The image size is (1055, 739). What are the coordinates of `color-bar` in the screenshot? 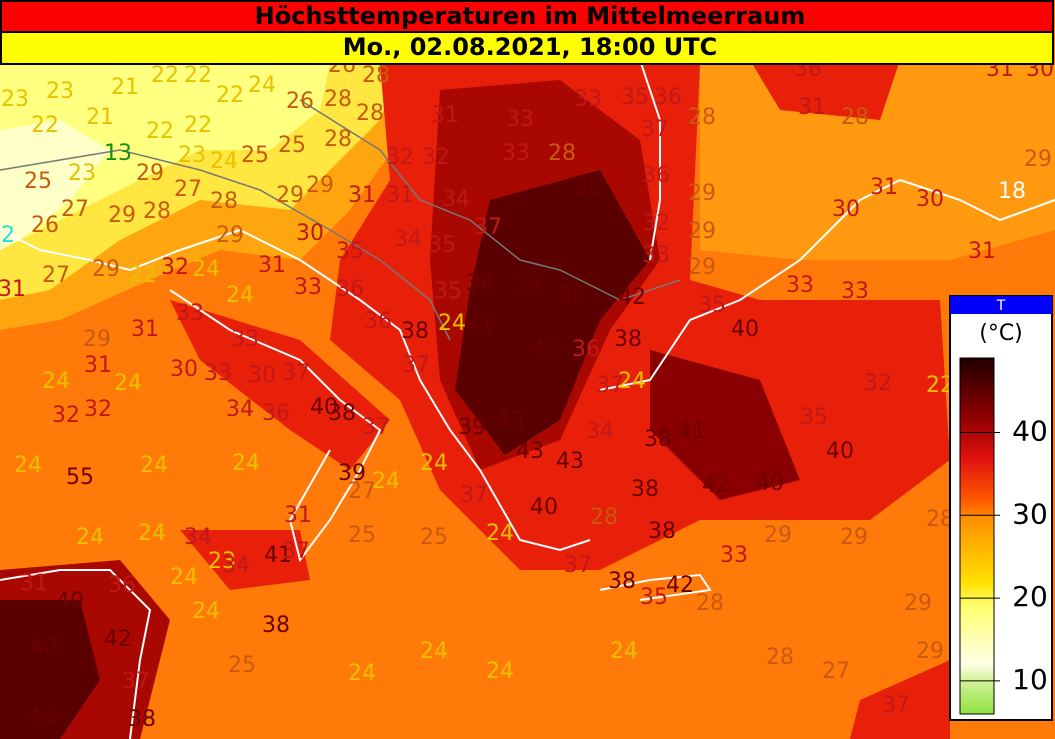 It's located at (977, 536).